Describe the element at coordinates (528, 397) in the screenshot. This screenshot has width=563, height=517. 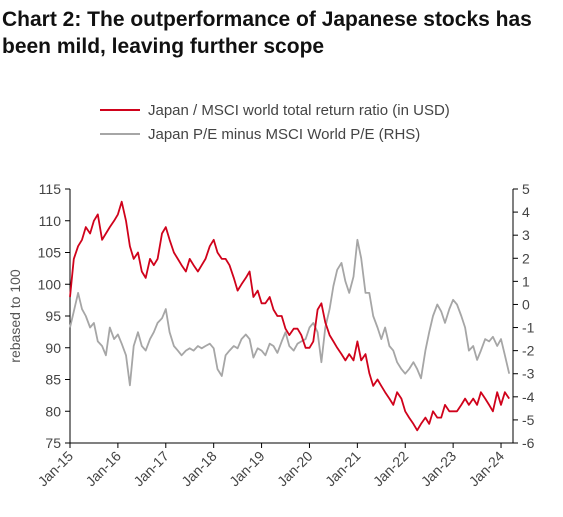
I see `y2-tick-label: -4` at that location.